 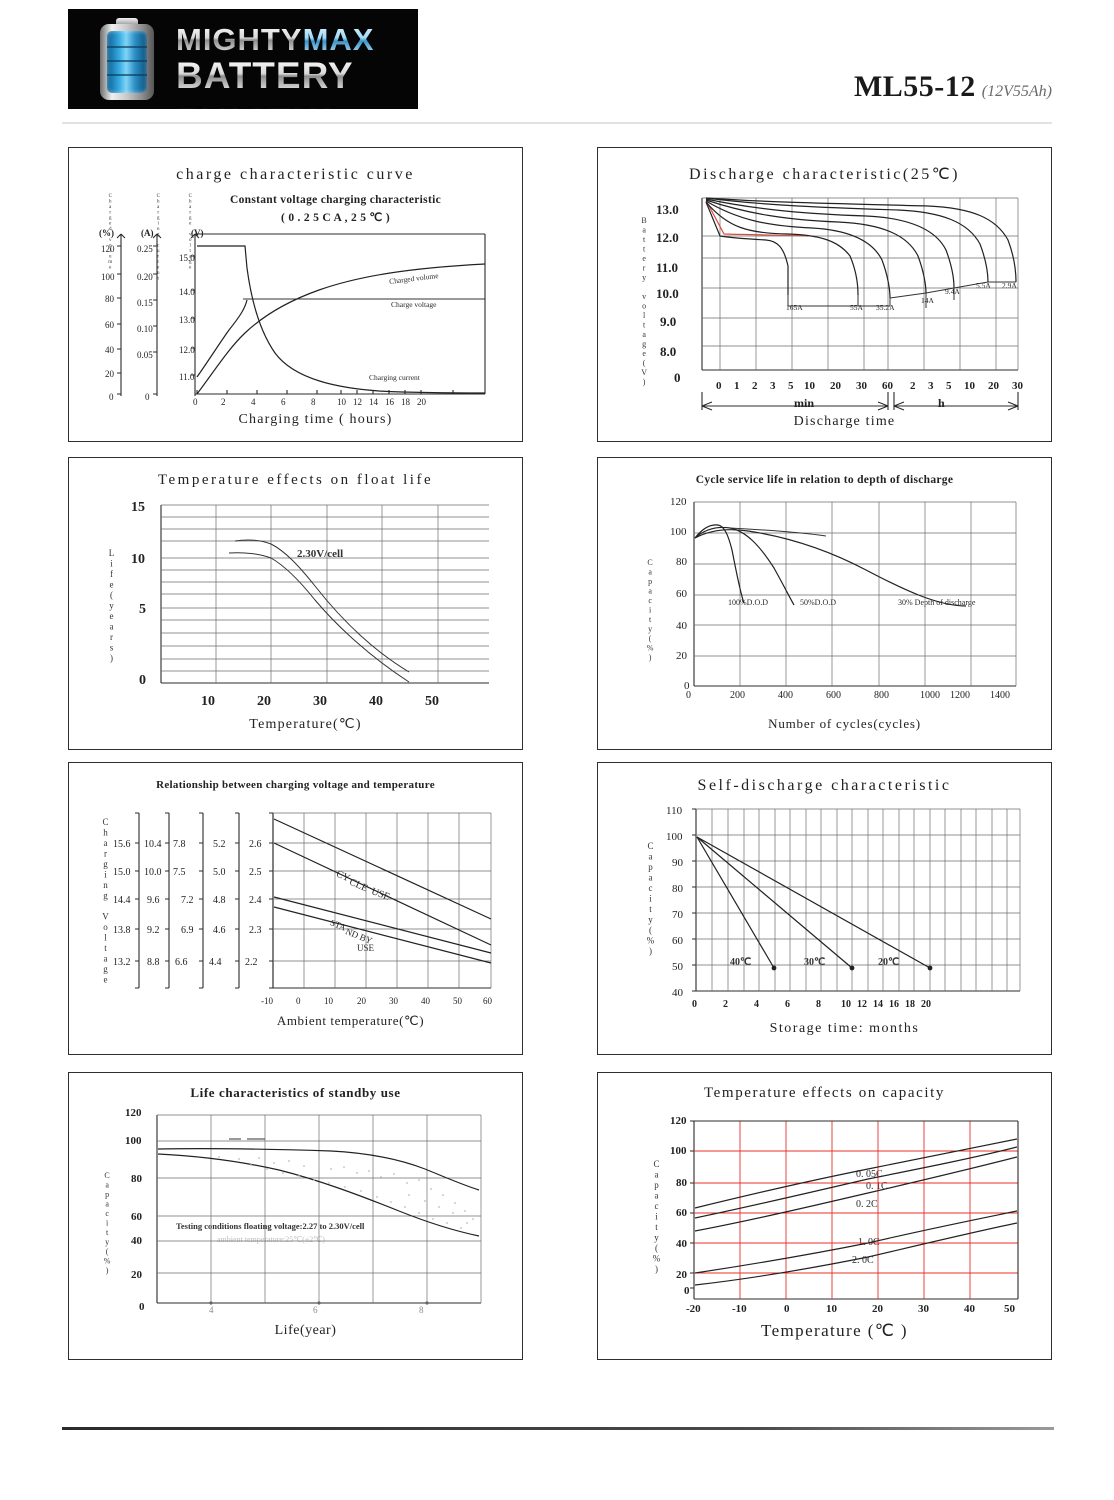 What do you see at coordinates (668, 321) in the screenshot?
I see `ytick-90: 9.0` at bounding box center [668, 321].